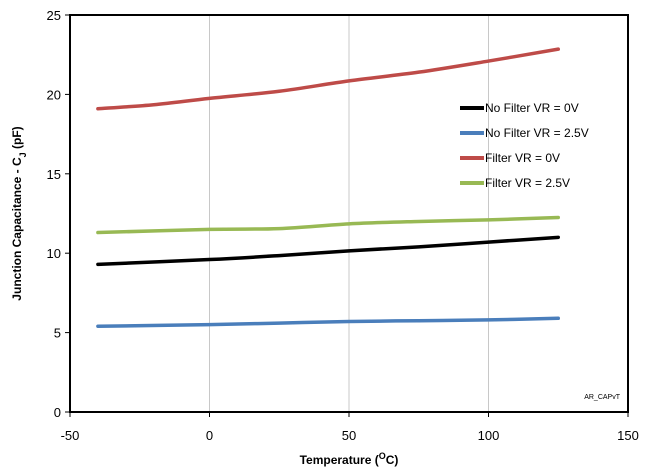  What do you see at coordinates (57, 412) in the screenshot?
I see `y-tick-label: 0` at bounding box center [57, 412].